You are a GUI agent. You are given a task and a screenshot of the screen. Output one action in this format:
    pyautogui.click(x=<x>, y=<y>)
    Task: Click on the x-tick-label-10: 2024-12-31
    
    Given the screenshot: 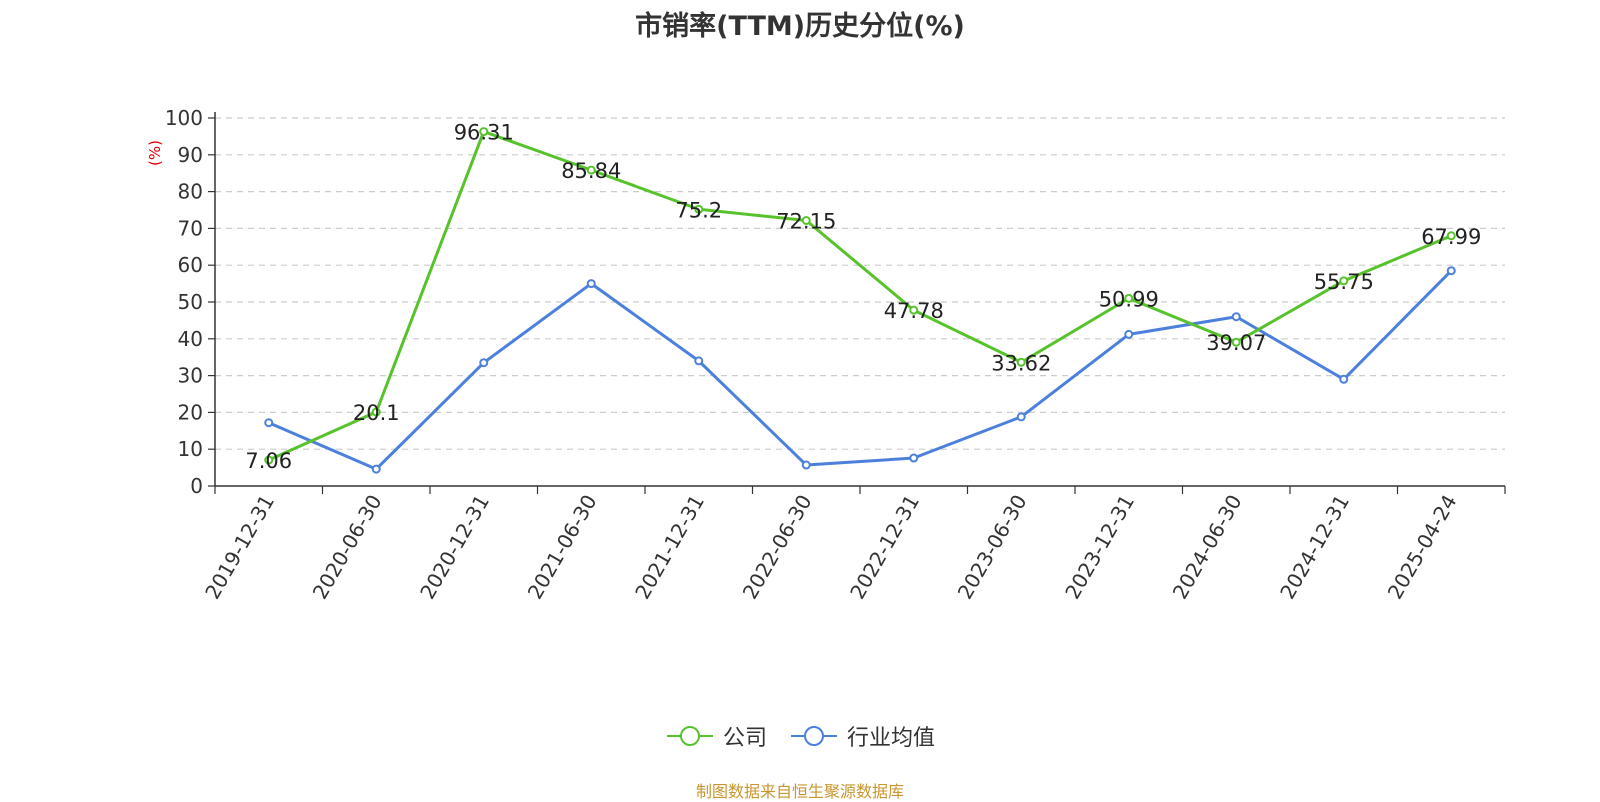 What is the action you would take?
    pyautogui.click(x=1314, y=547)
    